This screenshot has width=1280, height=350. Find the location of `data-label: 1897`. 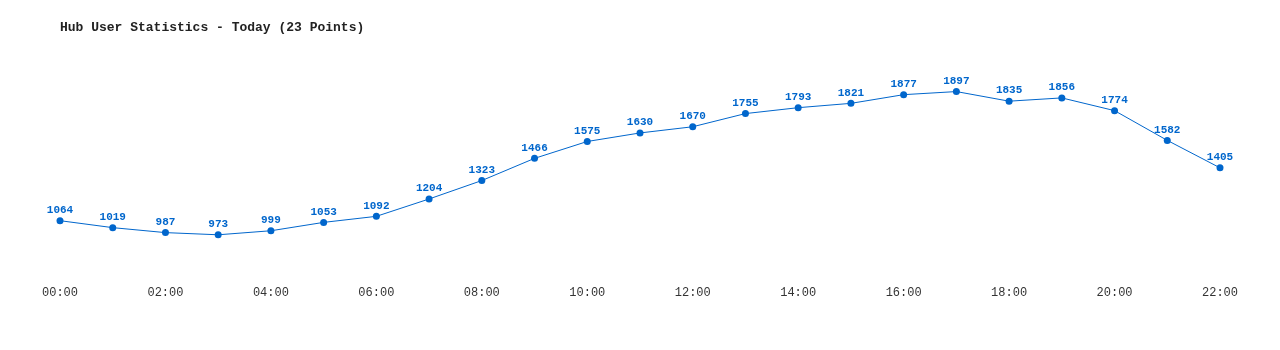

data-label: 1897 is located at coordinates (956, 80).